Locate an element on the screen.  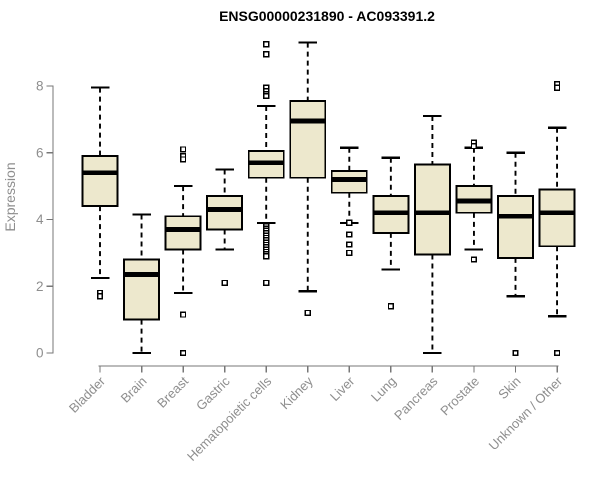
box-group-hematopoietic-cells is located at coordinates (266, 164).